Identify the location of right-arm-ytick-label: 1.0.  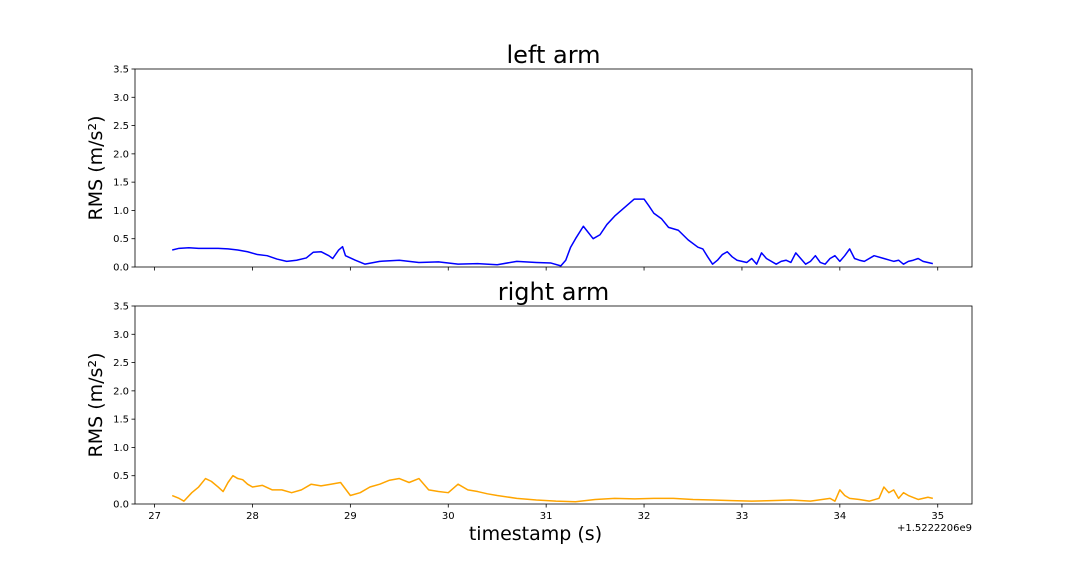
(121, 448).